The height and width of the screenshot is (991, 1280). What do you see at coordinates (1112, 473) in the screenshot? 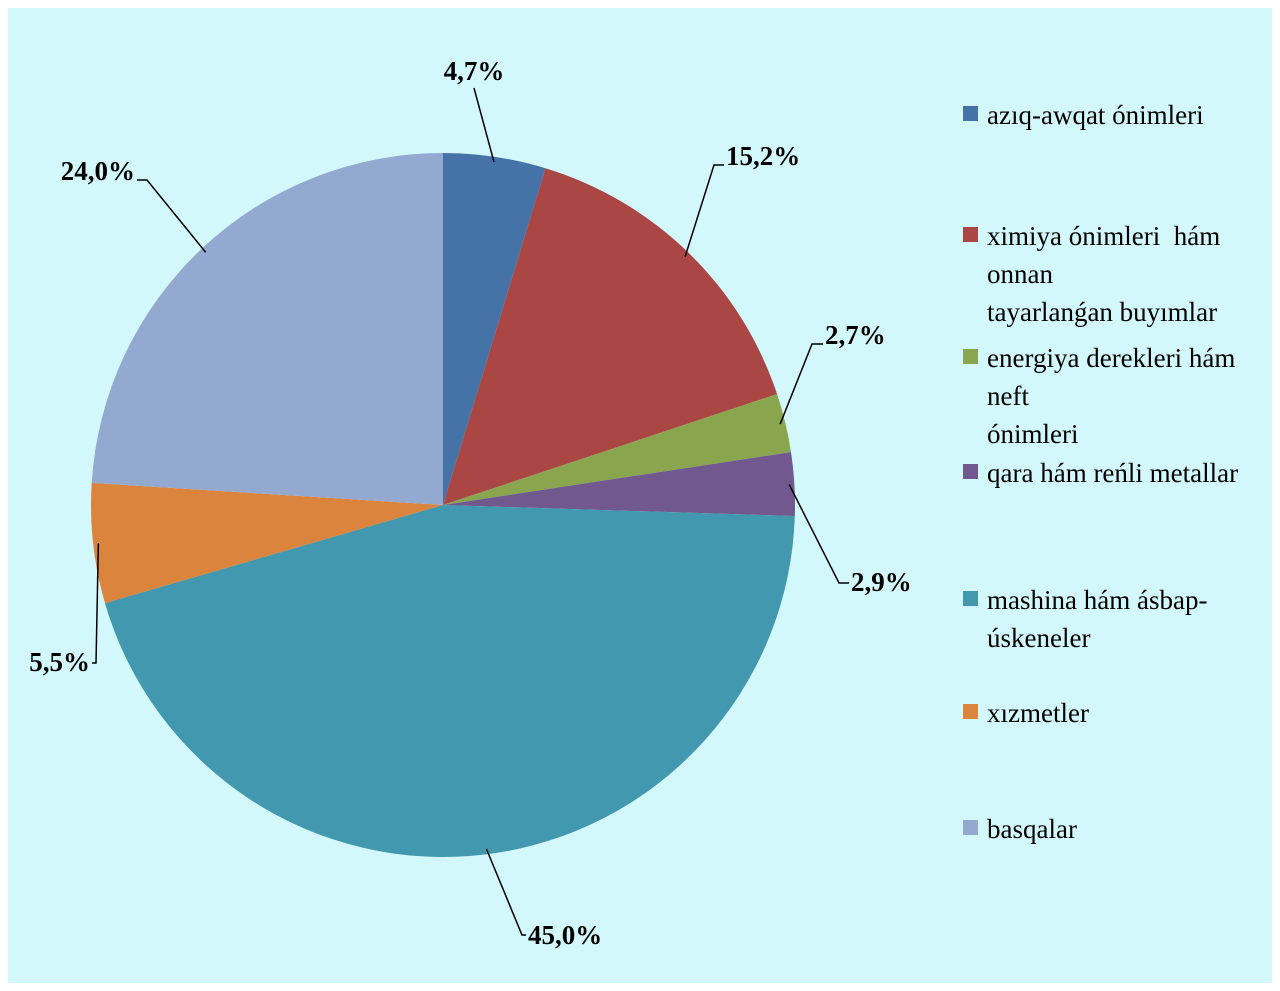
I see `legend-label-4-line-1: qara hám reńli metallar` at bounding box center [1112, 473].